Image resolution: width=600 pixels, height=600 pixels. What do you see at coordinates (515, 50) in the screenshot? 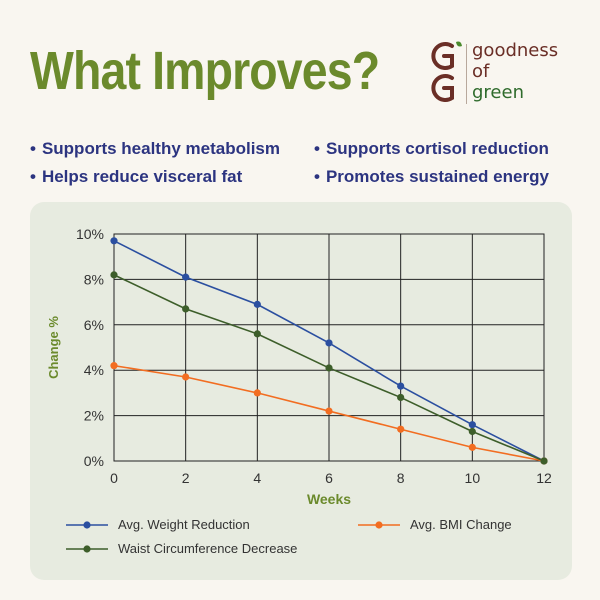
I see `brand-line-1: goodness` at bounding box center [515, 50].